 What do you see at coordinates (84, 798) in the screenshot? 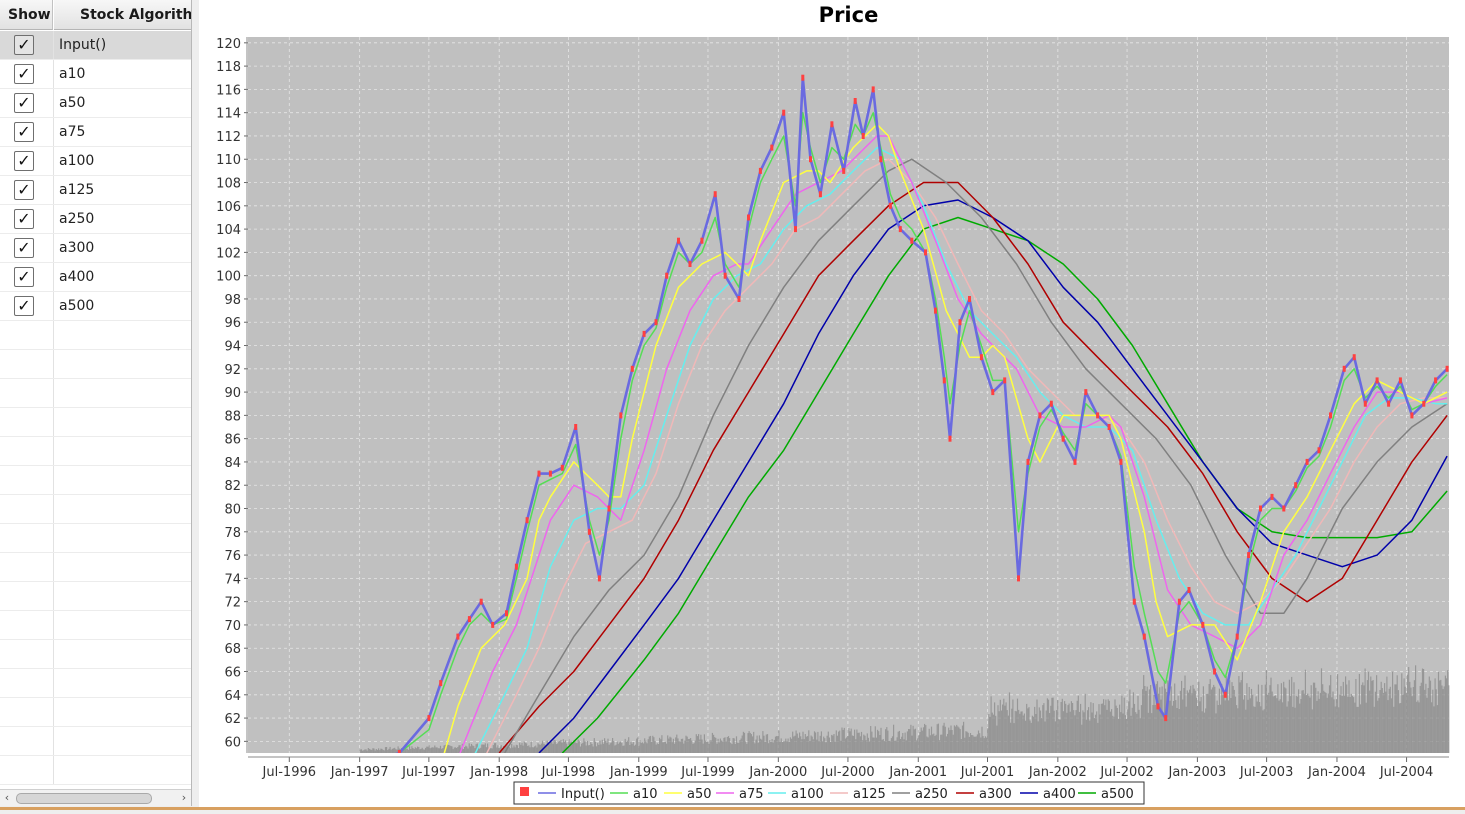
I see `scrollbar-thumb` at bounding box center [84, 798].